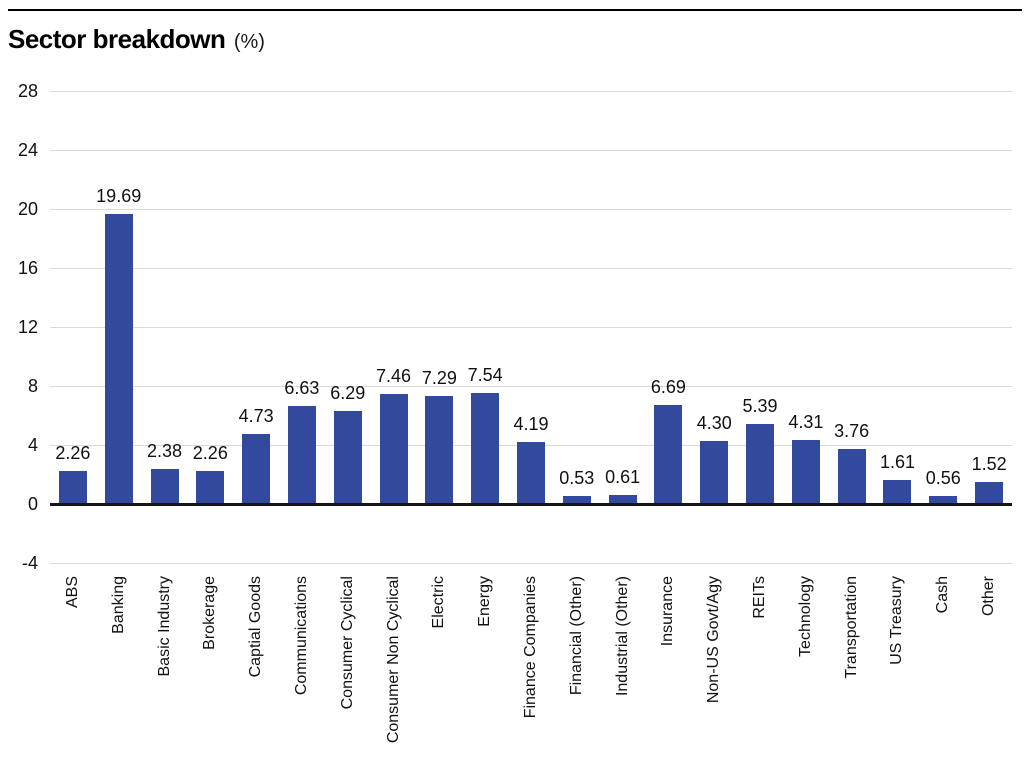 The image size is (1030, 760). What do you see at coordinates (530, 647) in the screenshot?
I see `x-axis-category-label: Finance Companies` at bounding box center [530, 647].